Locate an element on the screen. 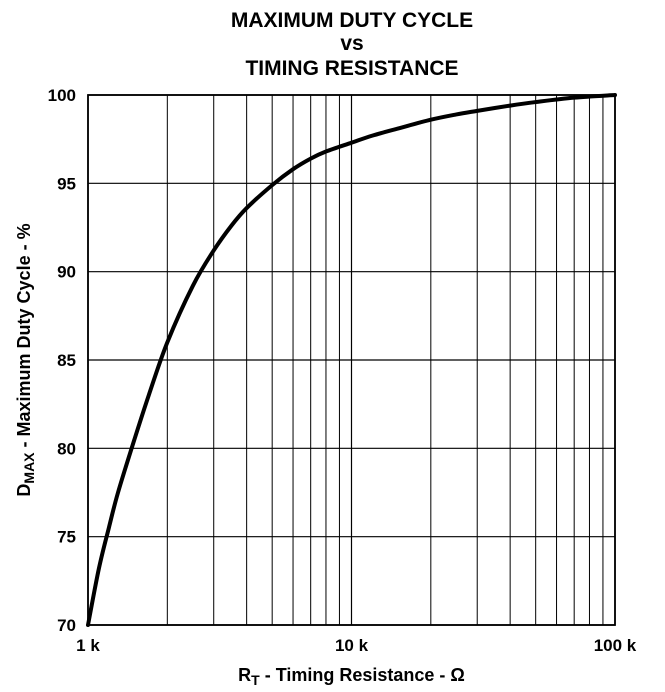 The width and height of the screenshot is (665, 692). chart-title-line-3: TIMING RESISTANCE is located at coordinates (351, 68).